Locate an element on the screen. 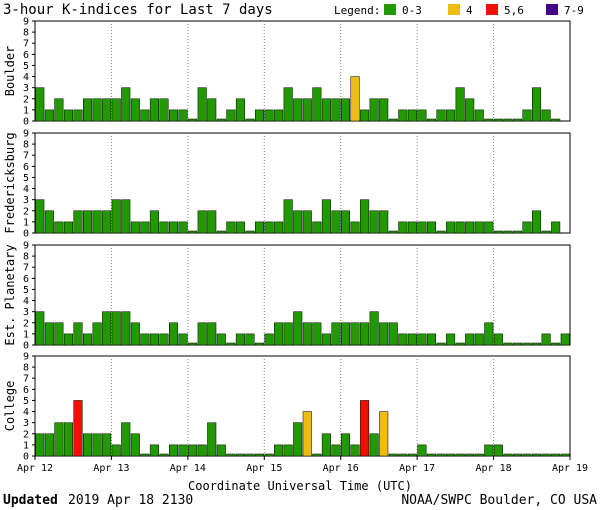  updated-label: Updated is located at coordinates (30, 500).